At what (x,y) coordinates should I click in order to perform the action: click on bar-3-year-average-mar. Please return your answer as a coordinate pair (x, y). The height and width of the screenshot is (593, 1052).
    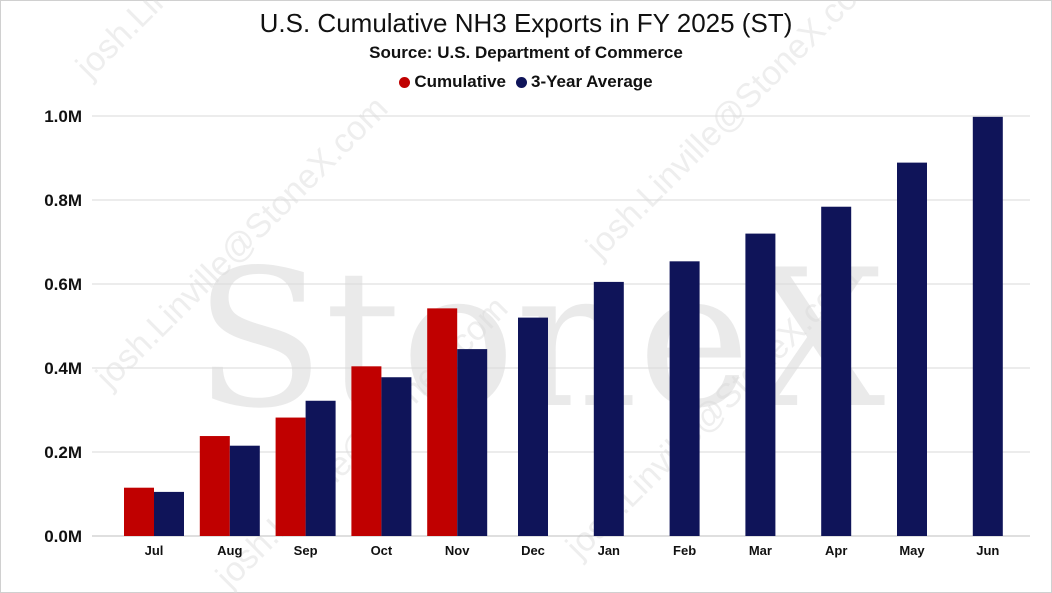
    Looking at the image, I should click on (760, 384).